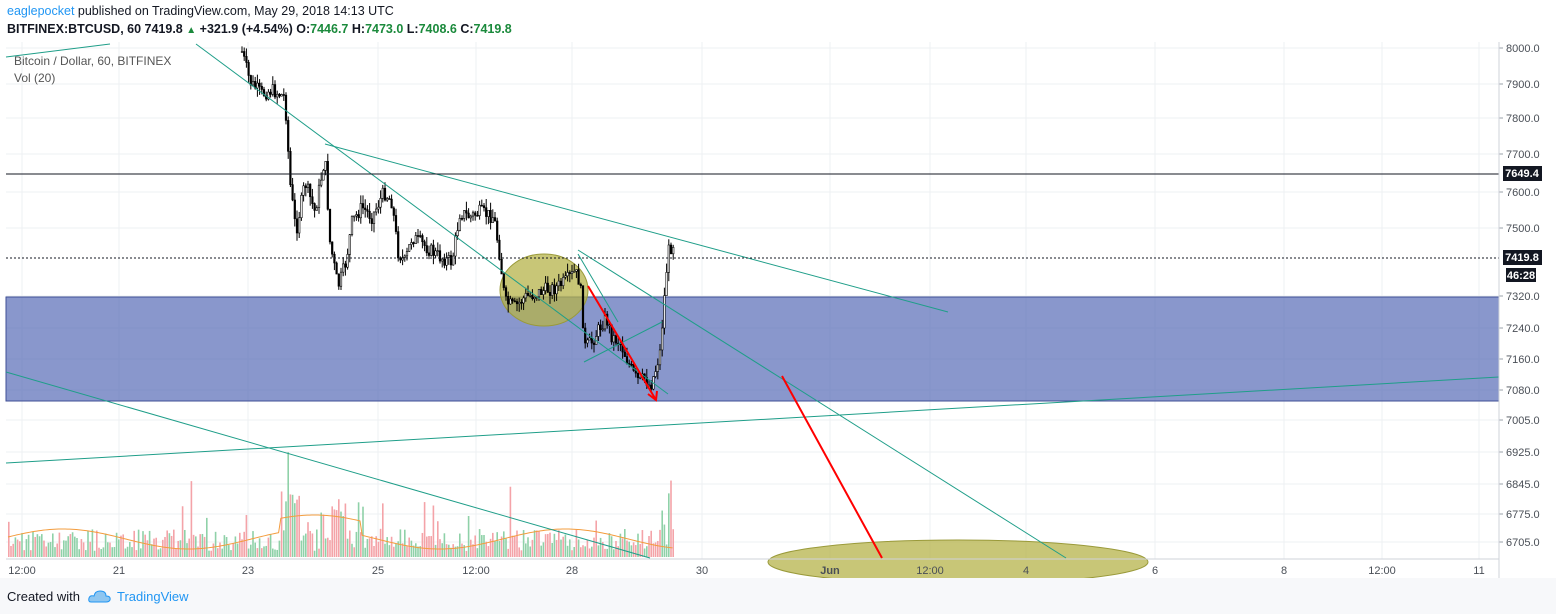  What do you see at coordinates (1523, 360) in the screenshot?
I see `price-tick-label: 7160.0` at bounding box center [1523, 360].